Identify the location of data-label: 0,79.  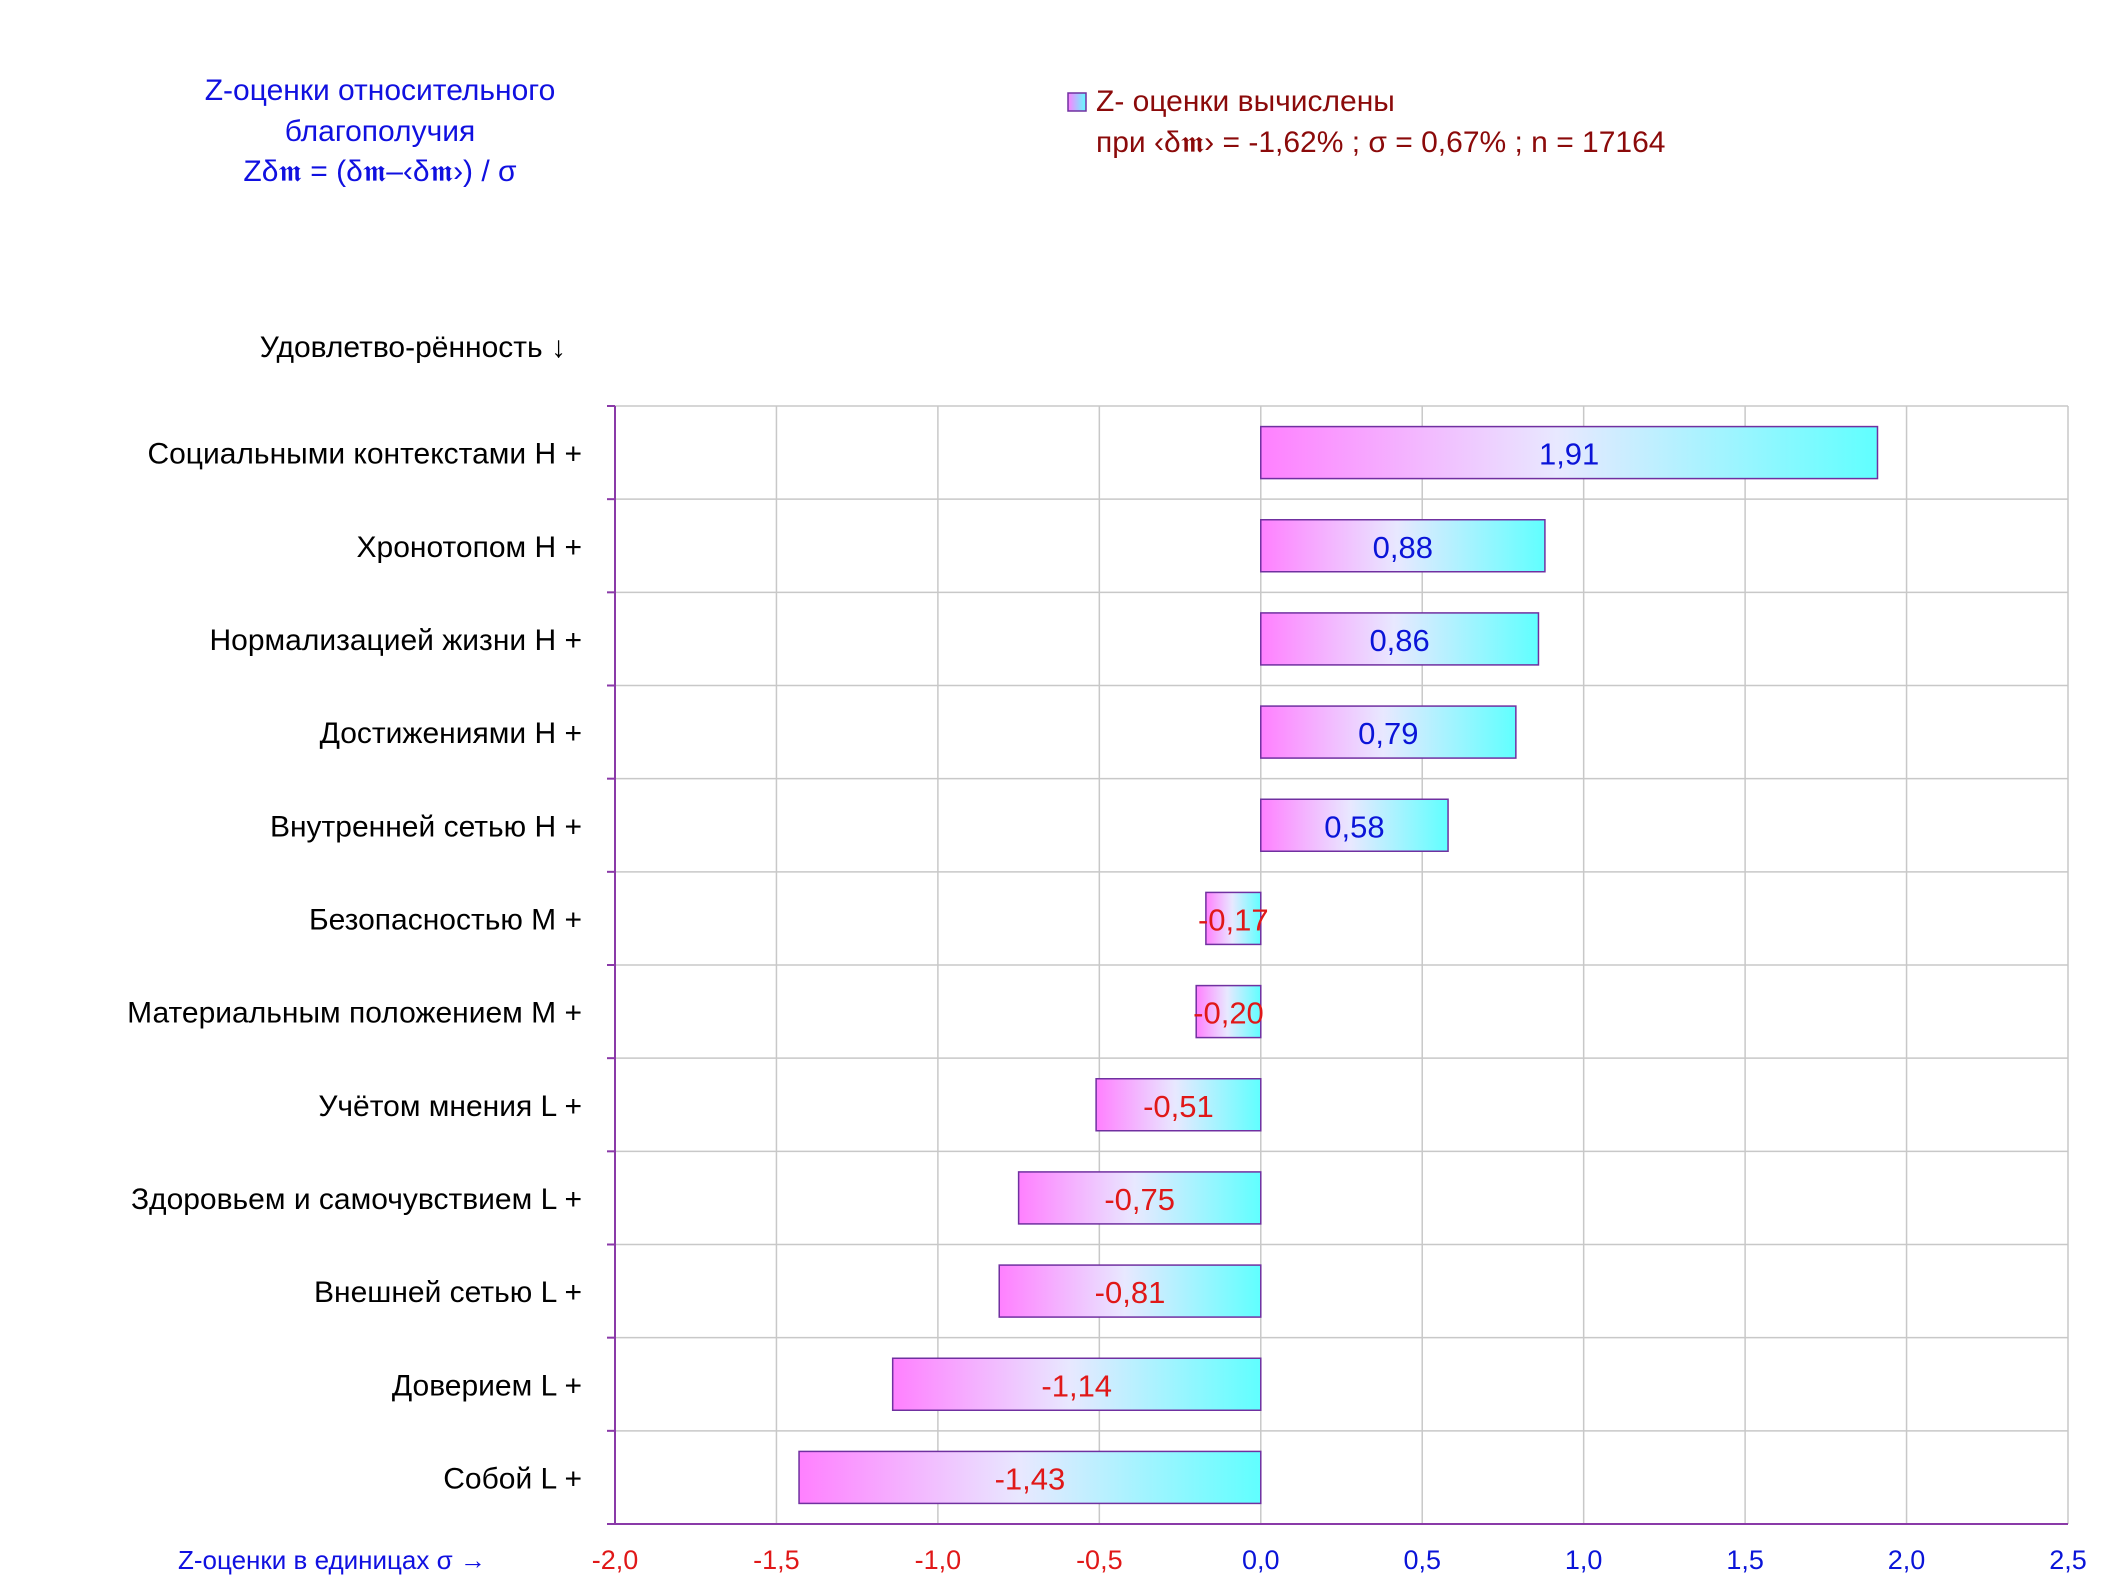
(1388, 733).